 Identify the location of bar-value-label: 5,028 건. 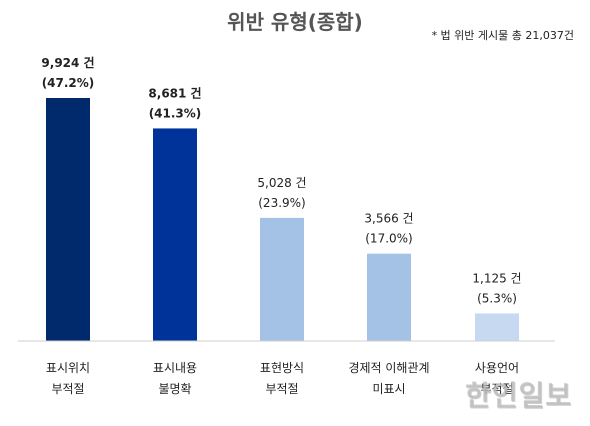
(281, 183).